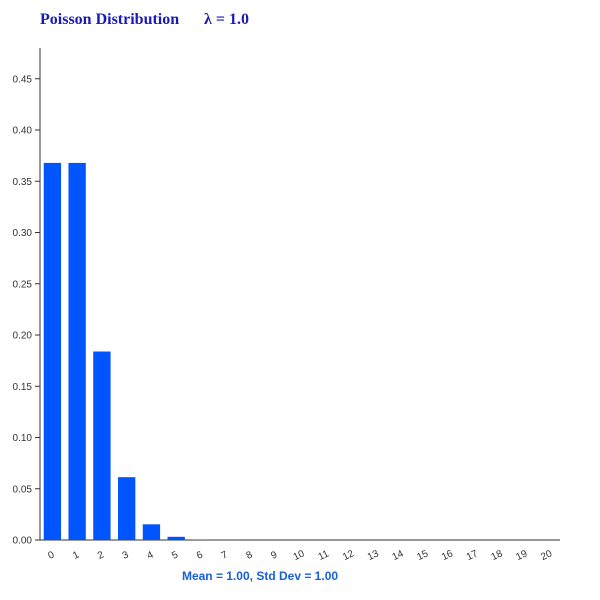  What do you see at coordinates (23, 233) in the screenshot?
I see `y-tick-label: 0.30` at bounding box center [23, 233].